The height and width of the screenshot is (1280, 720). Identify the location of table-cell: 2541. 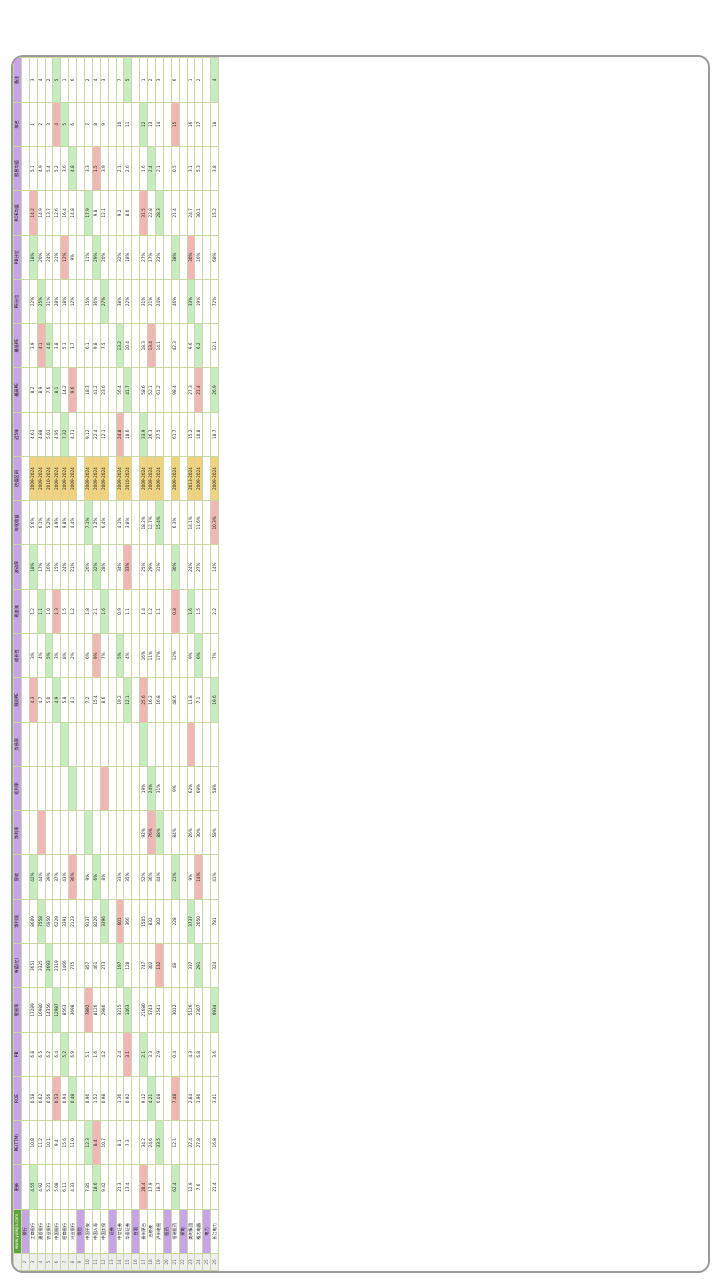
(160, 1010).